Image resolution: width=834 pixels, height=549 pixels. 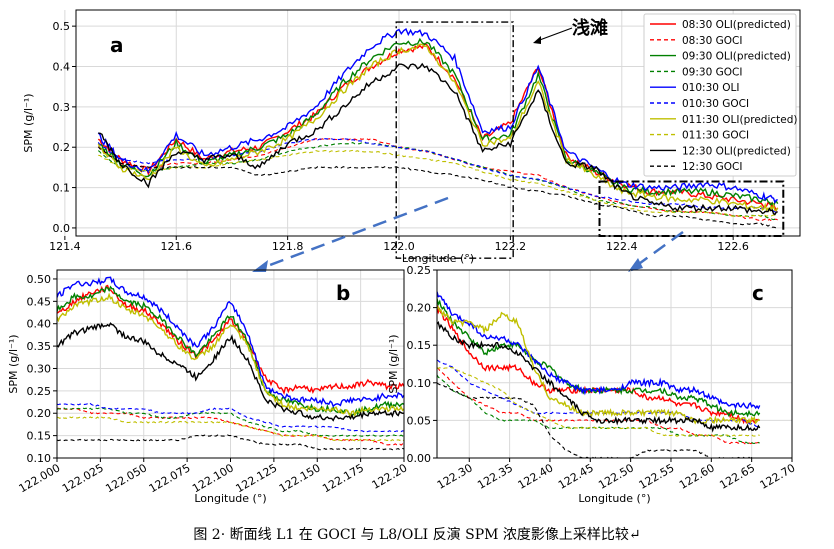 I want to click on x-tick-label: 122.45, so click(x=576, y=476).